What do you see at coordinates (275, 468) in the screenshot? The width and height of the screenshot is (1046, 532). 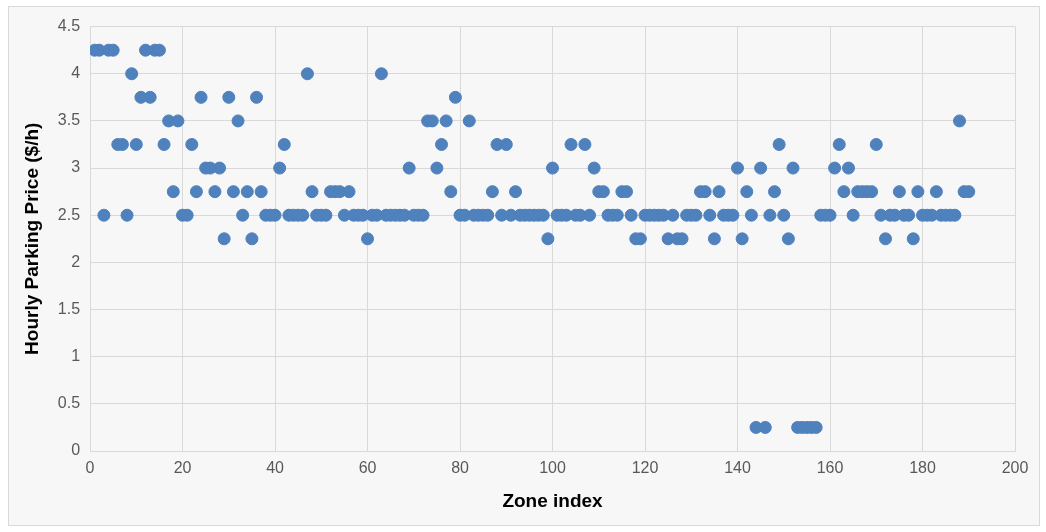 I see `x-tick-label: 40` at bounding box center [275, 468].